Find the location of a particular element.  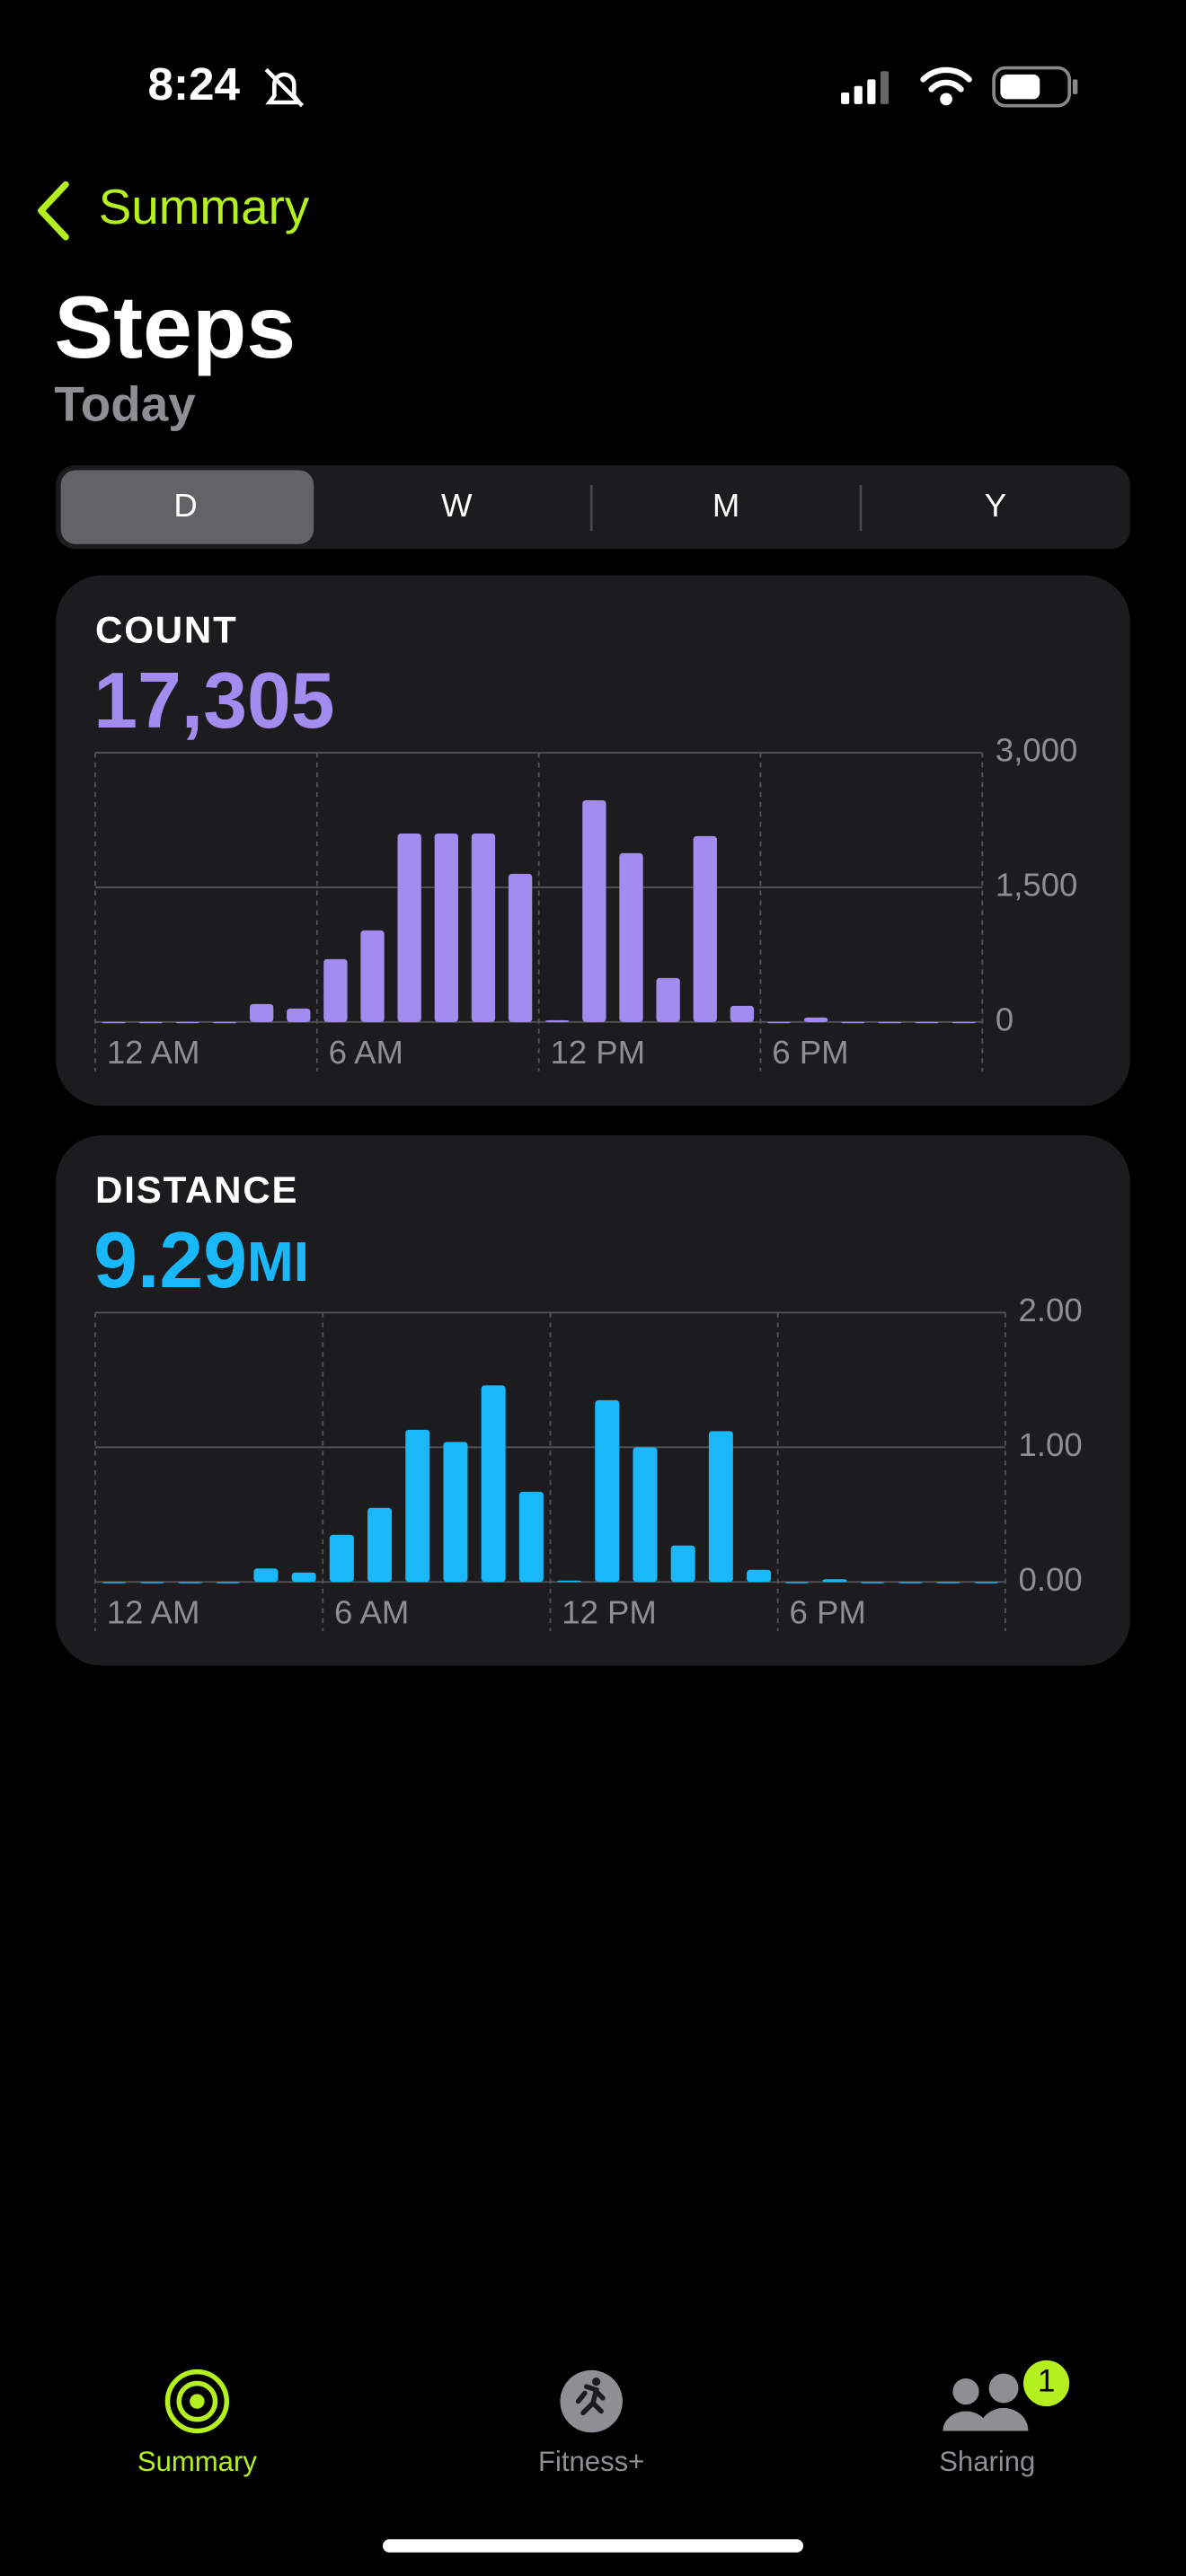

tab-label: Summary is located at coordinates (197, 2461).